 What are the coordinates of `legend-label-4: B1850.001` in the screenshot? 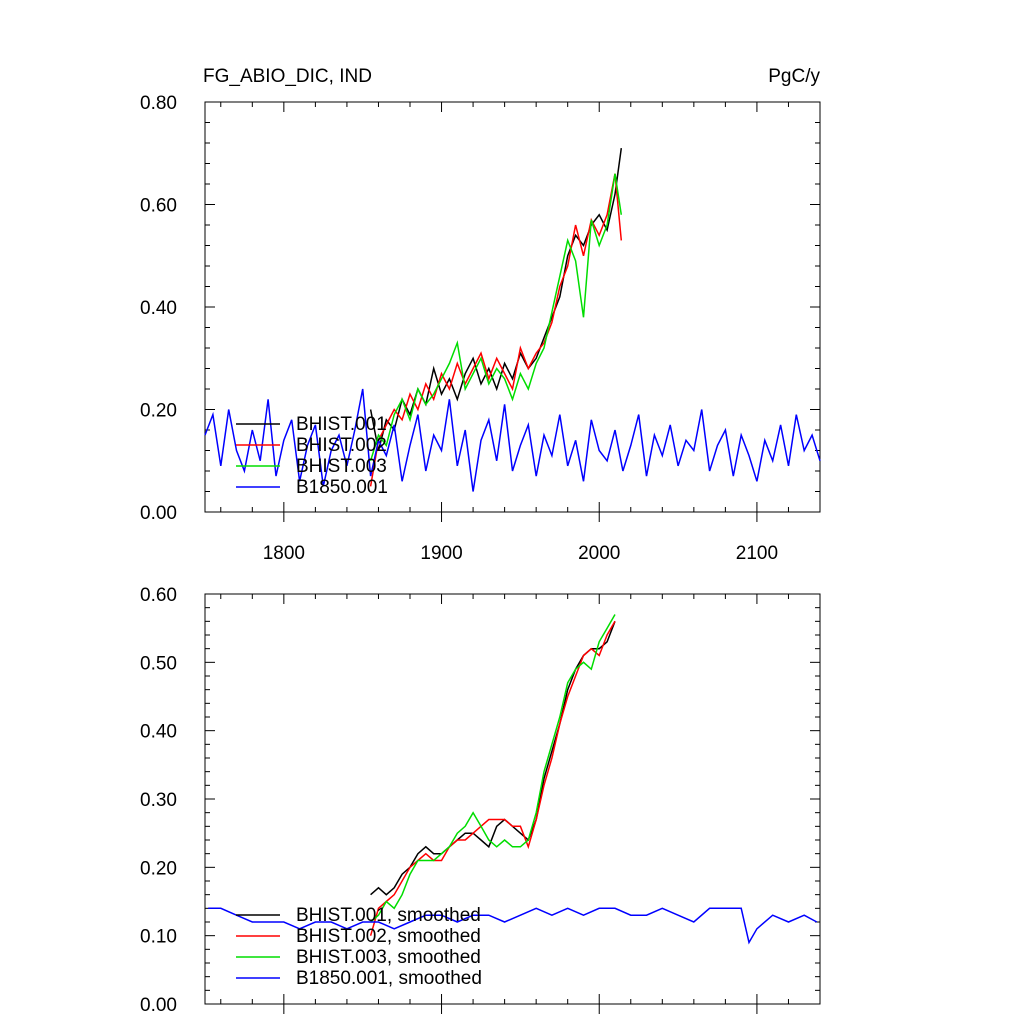 It's located at (342, 487).